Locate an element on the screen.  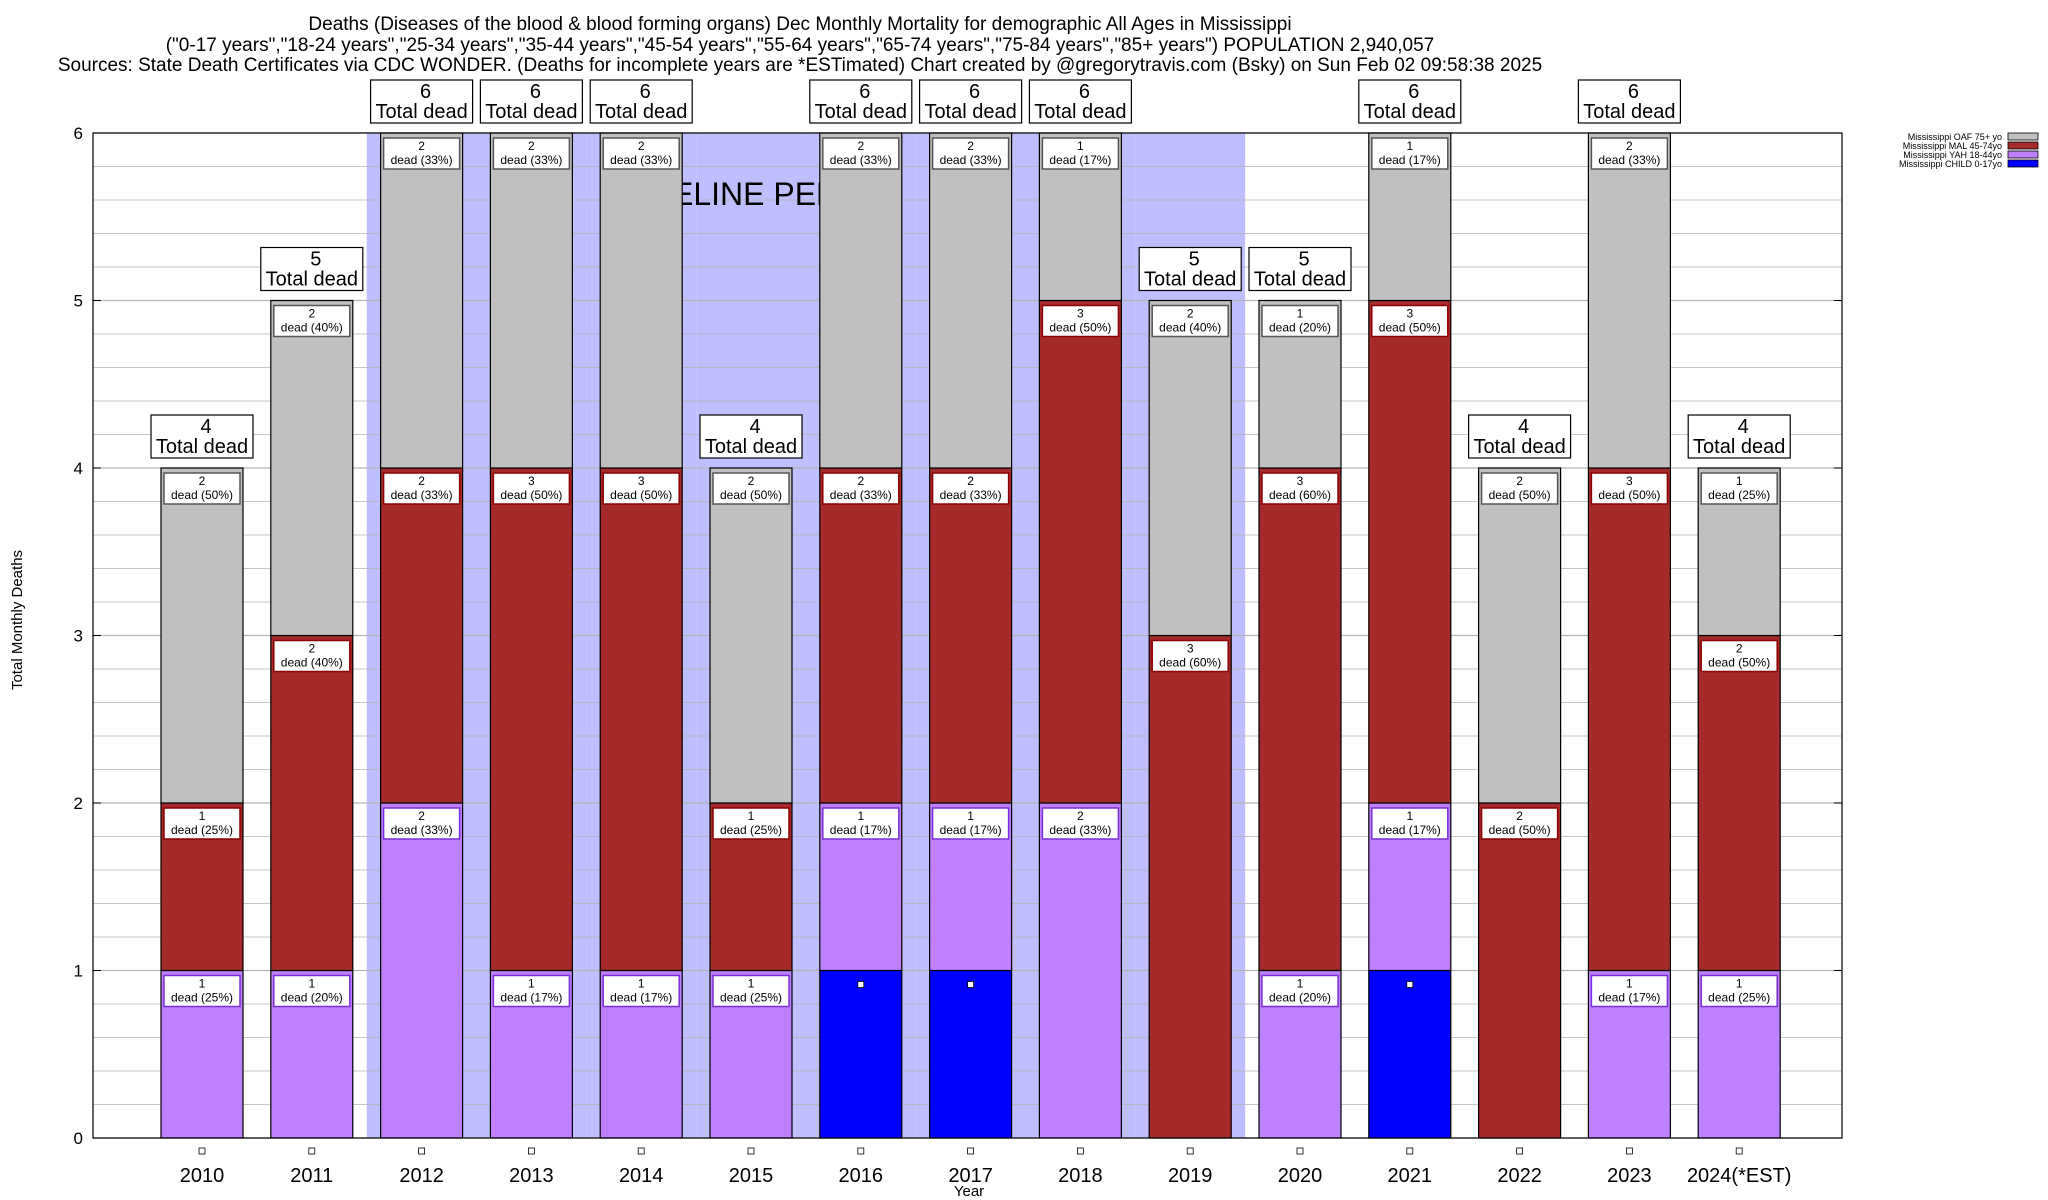
x-tick-label: 2018 is located at coordinates (1080, 1176).